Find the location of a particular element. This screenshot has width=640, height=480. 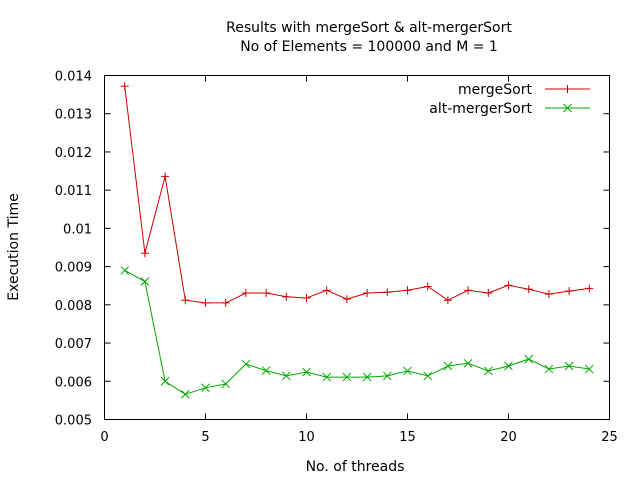

y-tick-label: 0.011 is located at coordinates (73, 191).